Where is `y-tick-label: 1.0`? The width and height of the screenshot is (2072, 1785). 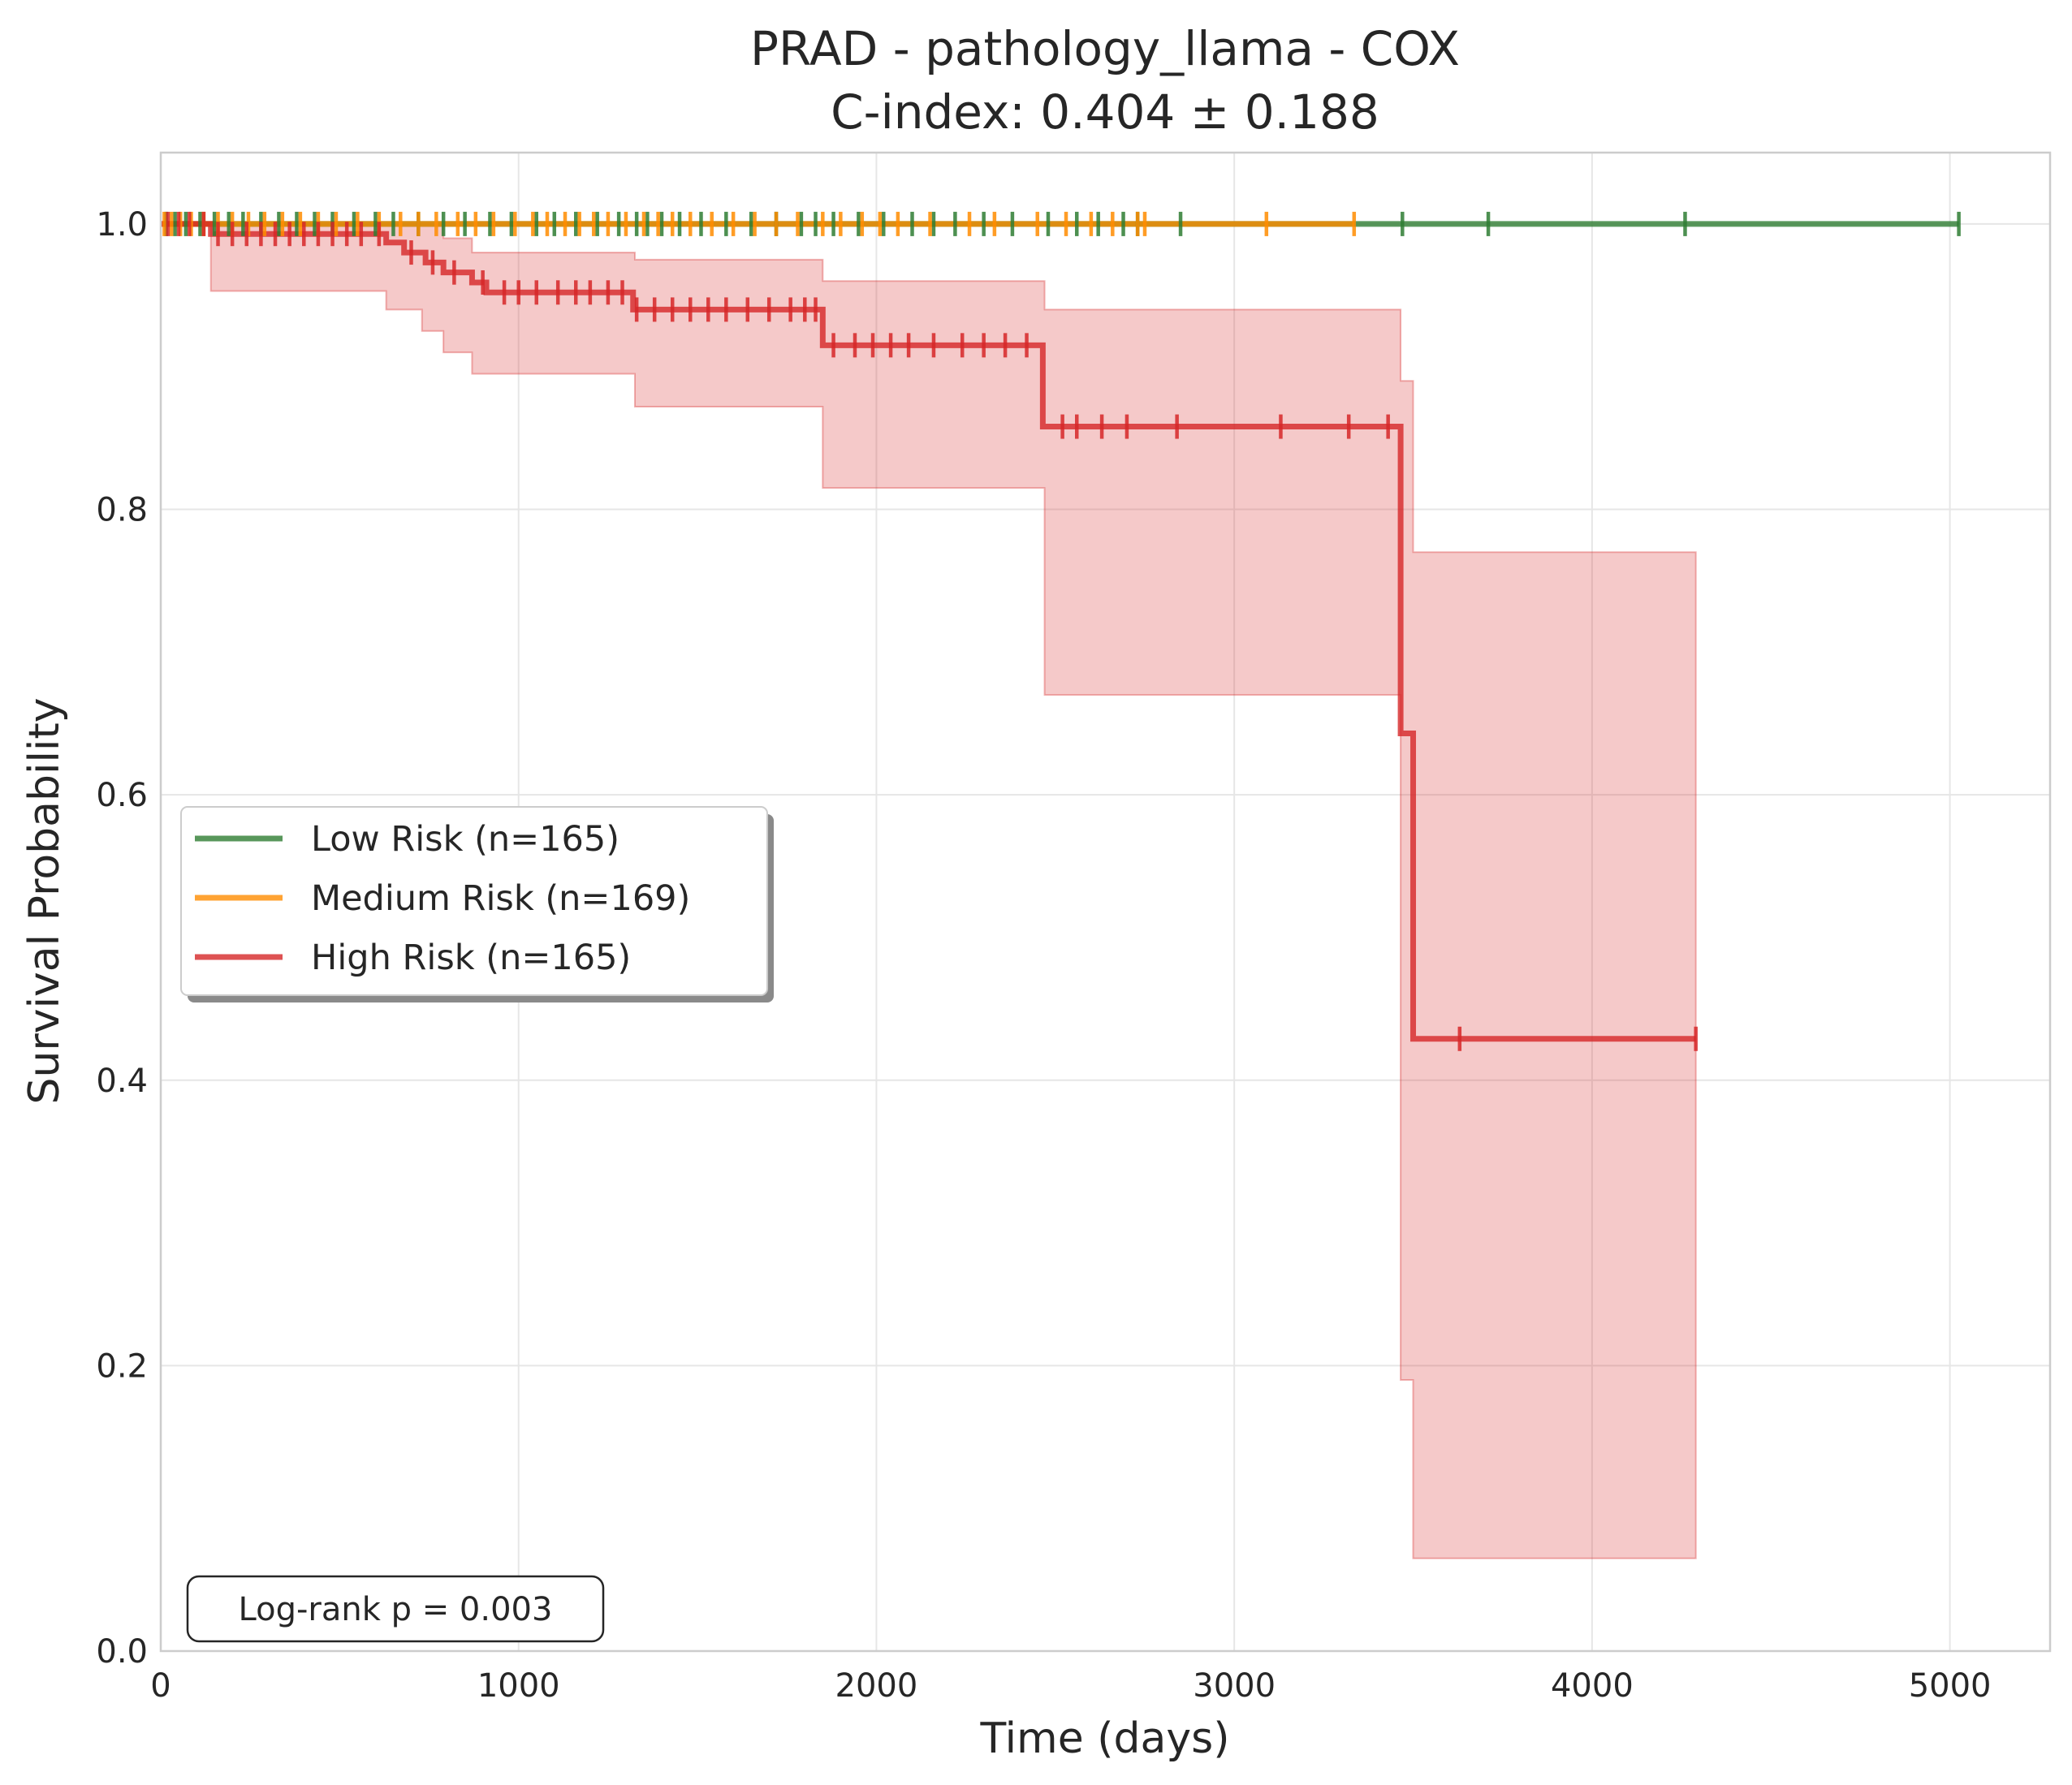
y-tick-label: 1.0 is located at coordinates (122, 225).